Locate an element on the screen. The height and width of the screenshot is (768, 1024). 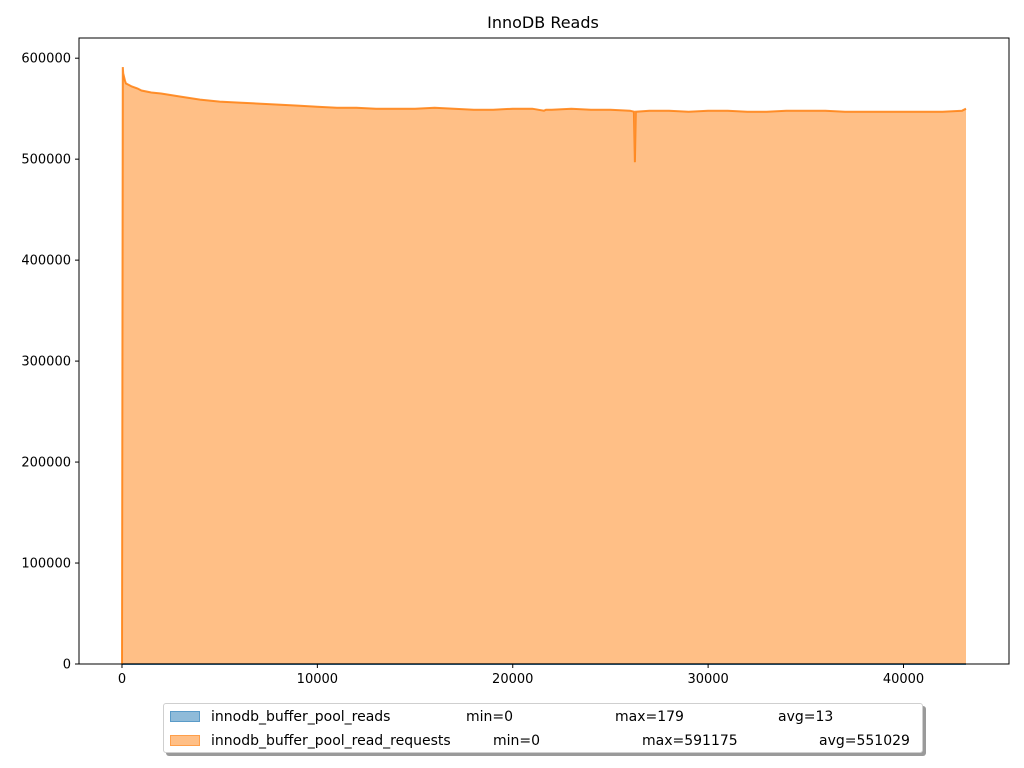
legend-series-name: innodb_buffer_pool_reads is located at coordinates (301, 717).